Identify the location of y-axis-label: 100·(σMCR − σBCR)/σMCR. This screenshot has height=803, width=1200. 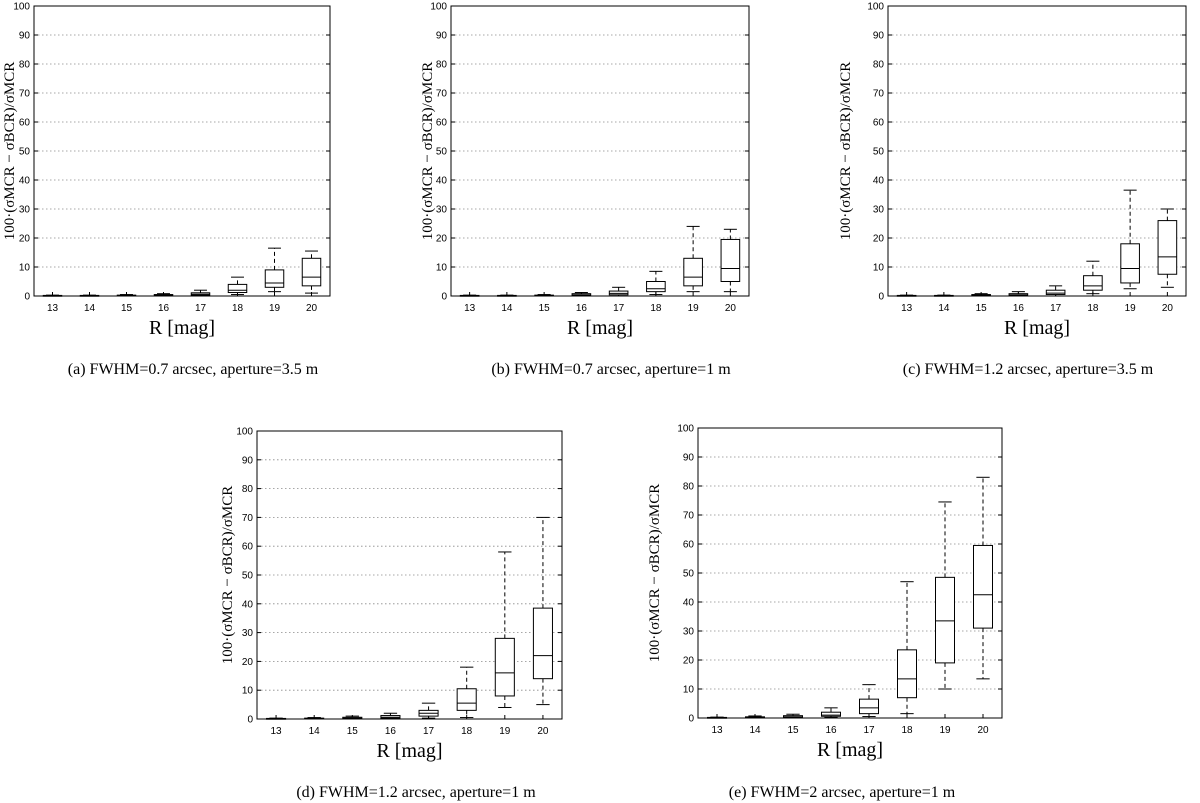
(428, 151).